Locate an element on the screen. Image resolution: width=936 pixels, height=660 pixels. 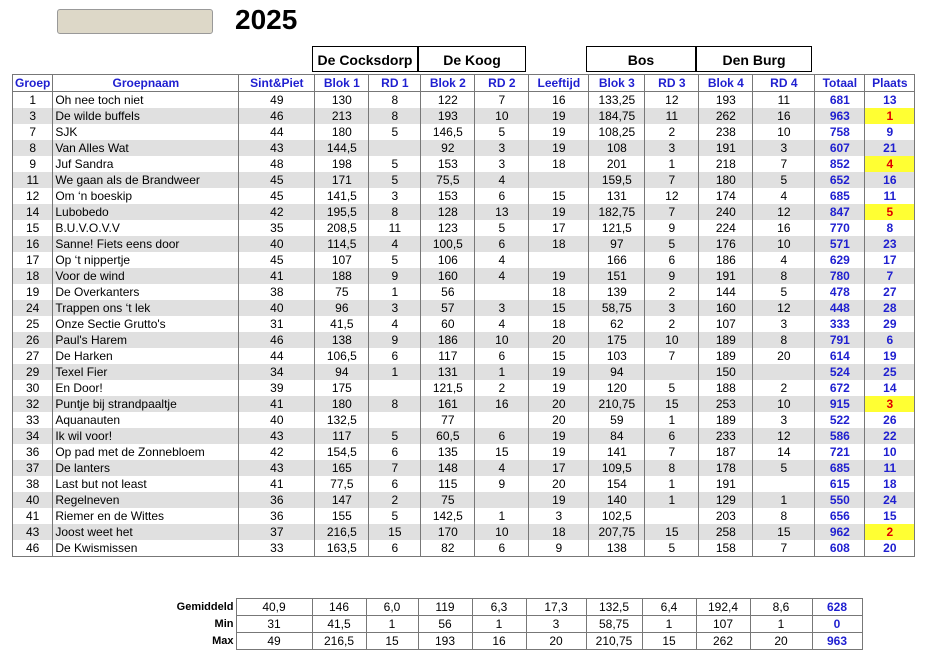
data-row: 27 De Harken 44 106,5 6 117 6 15 103 7 189 20 614 19 is located at coordinates (463, 356).